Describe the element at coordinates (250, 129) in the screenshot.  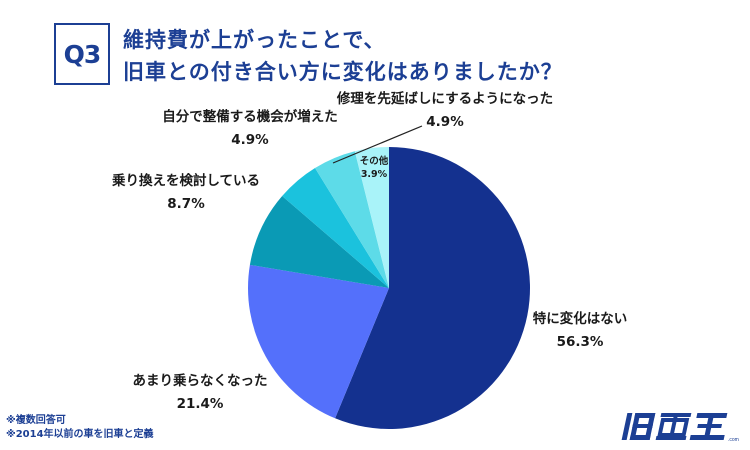
I see `slice-label-self-maintenance: 自分で整備する機会が増えた 4.9%` at that location.